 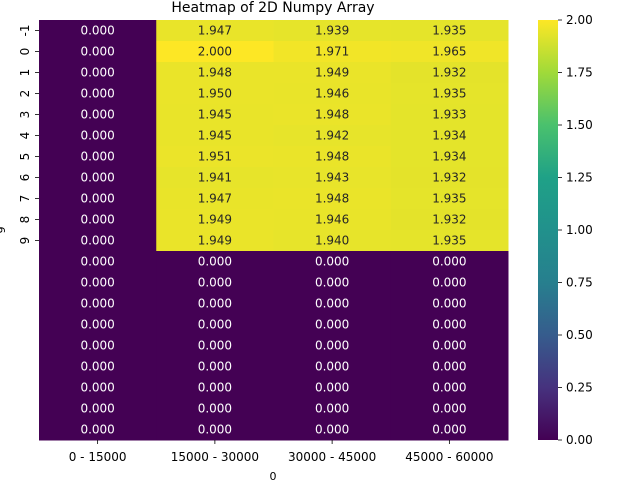 I want to click on y-tick-label: 5, so click(x=25, y=157).